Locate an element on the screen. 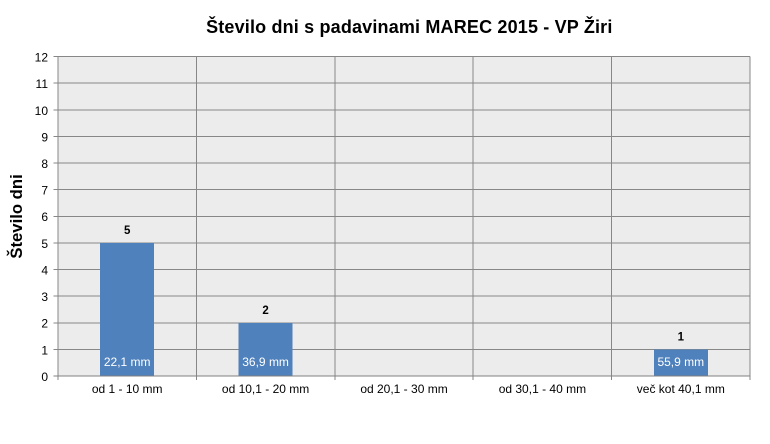 This screenshot has width=770, height=444. svg-text: od 1 - 10 mm is located at coordinates (127, 389).